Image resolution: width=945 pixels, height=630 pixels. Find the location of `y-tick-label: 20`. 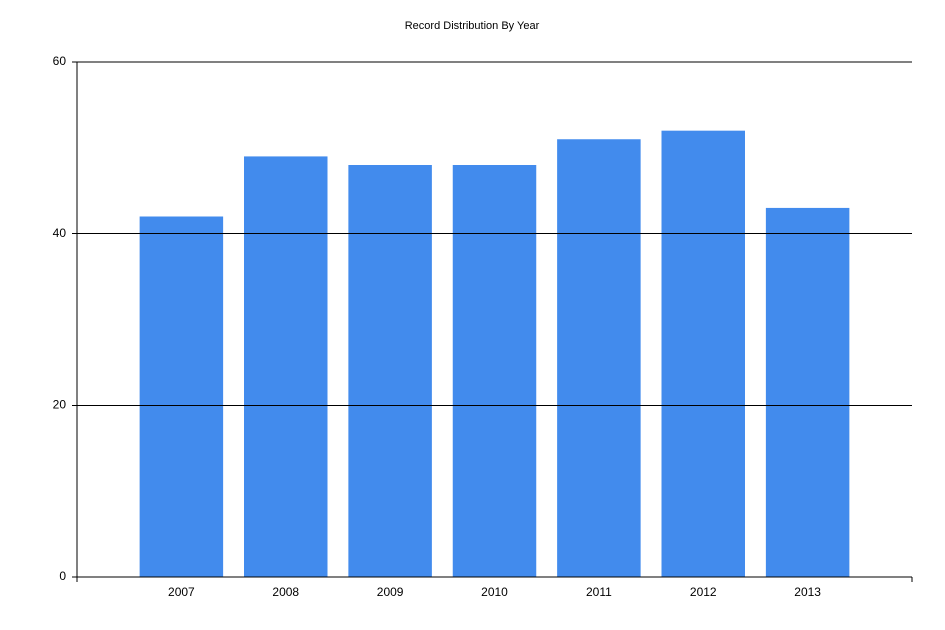

y-tick-label: 20 is located at coordinates (60, 405).